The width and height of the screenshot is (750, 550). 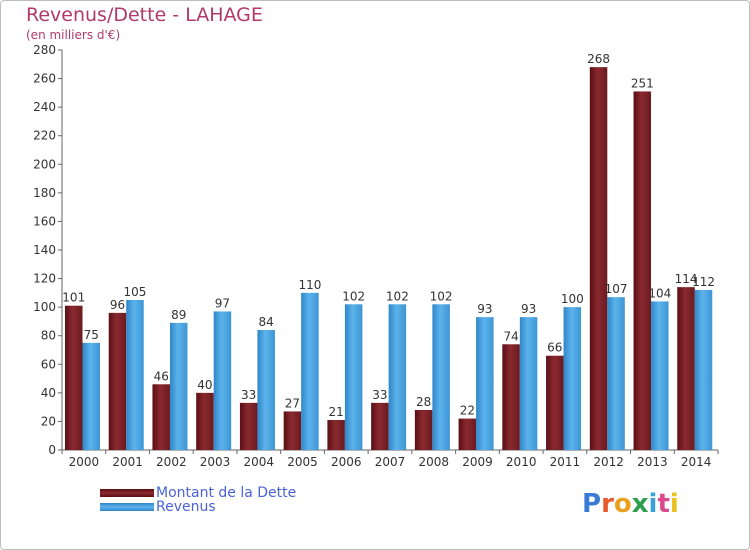 What do you see at coordinates (171, 462) in the screenshot?
I see `x-tick-label: 2002` at bounding box center [171, 462].